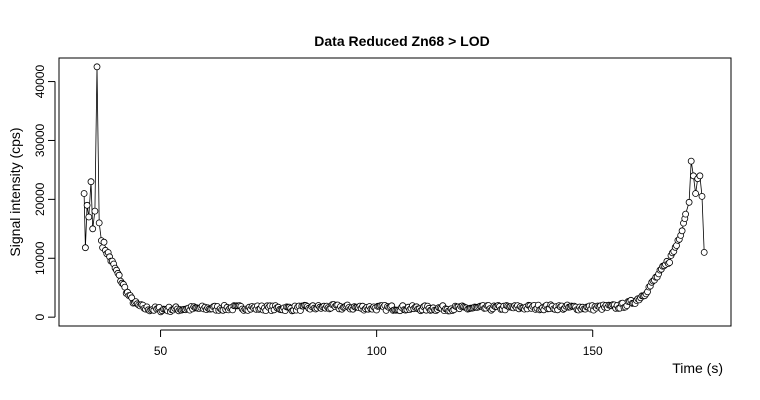  I want to click on x-axis-label: Time (s), so click(697, 368).